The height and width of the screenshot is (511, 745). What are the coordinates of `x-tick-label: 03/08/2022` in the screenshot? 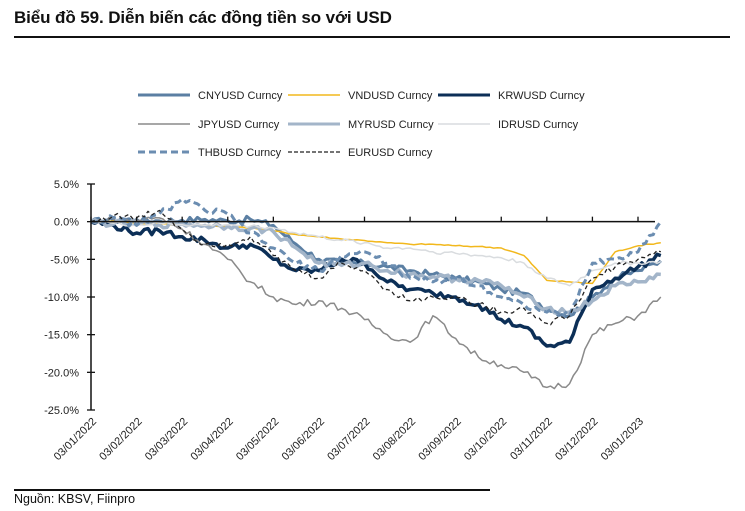 It's located at (394, 439).